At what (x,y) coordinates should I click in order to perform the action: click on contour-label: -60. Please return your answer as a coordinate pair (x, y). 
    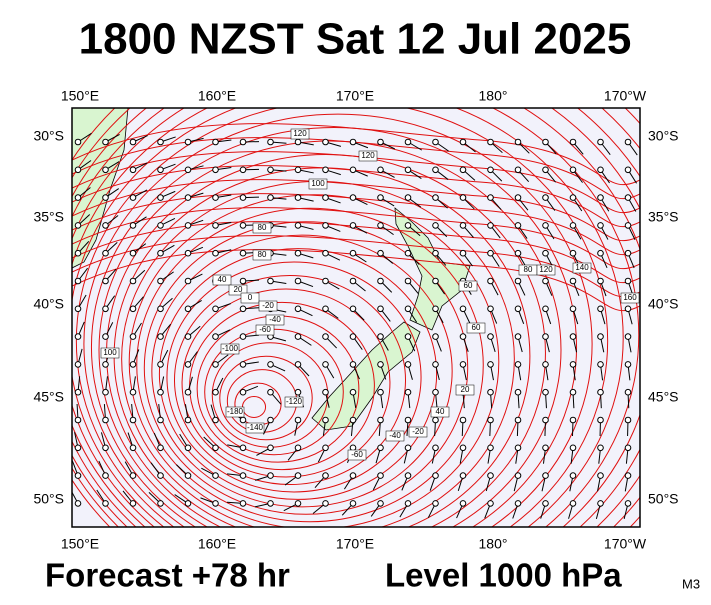
    Looking at the image, I should click on (357, 454).